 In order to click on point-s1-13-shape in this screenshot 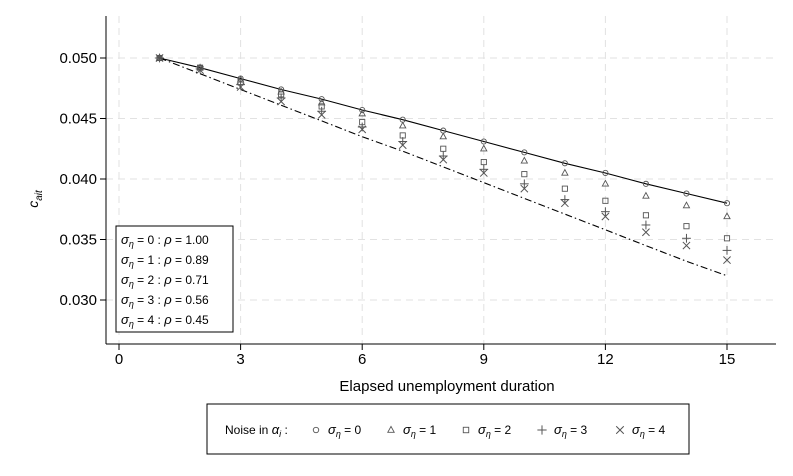, I will do `click(646, 195)`.